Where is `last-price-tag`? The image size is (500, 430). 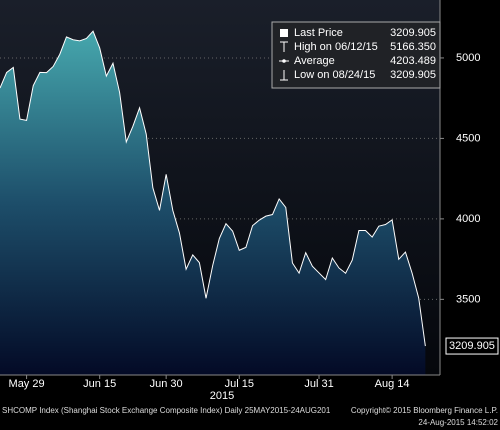
last-price-tag is located at coordinates (472, 346).